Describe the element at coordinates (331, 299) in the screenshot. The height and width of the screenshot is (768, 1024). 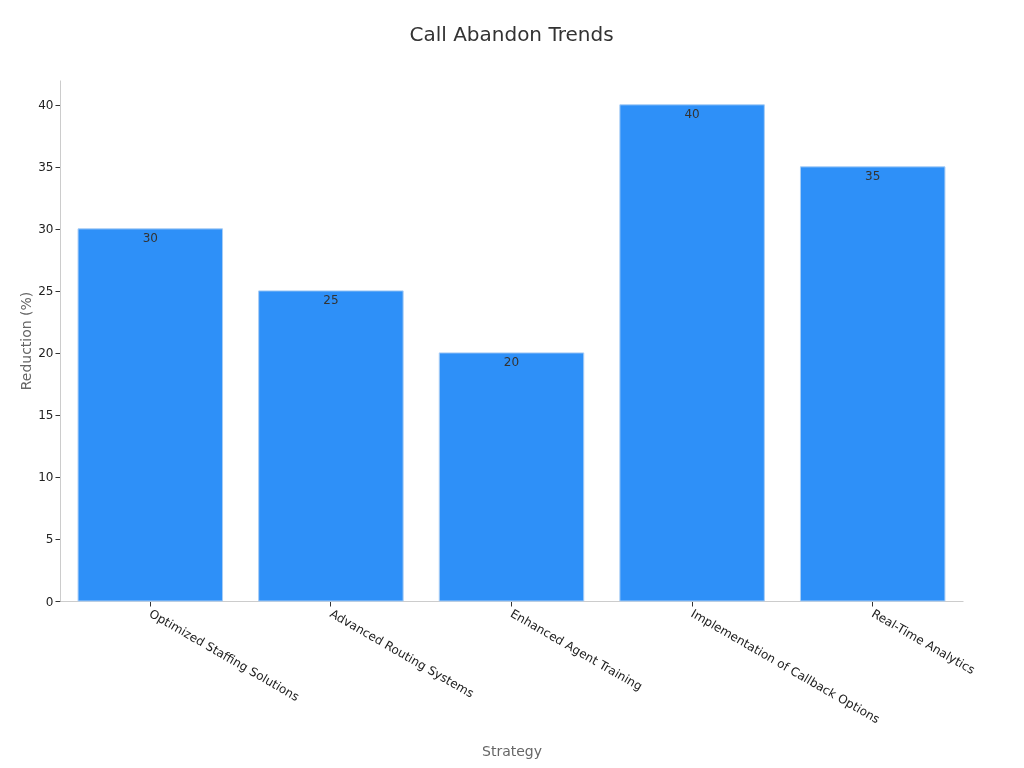
I see `data-label: 25` at that location.